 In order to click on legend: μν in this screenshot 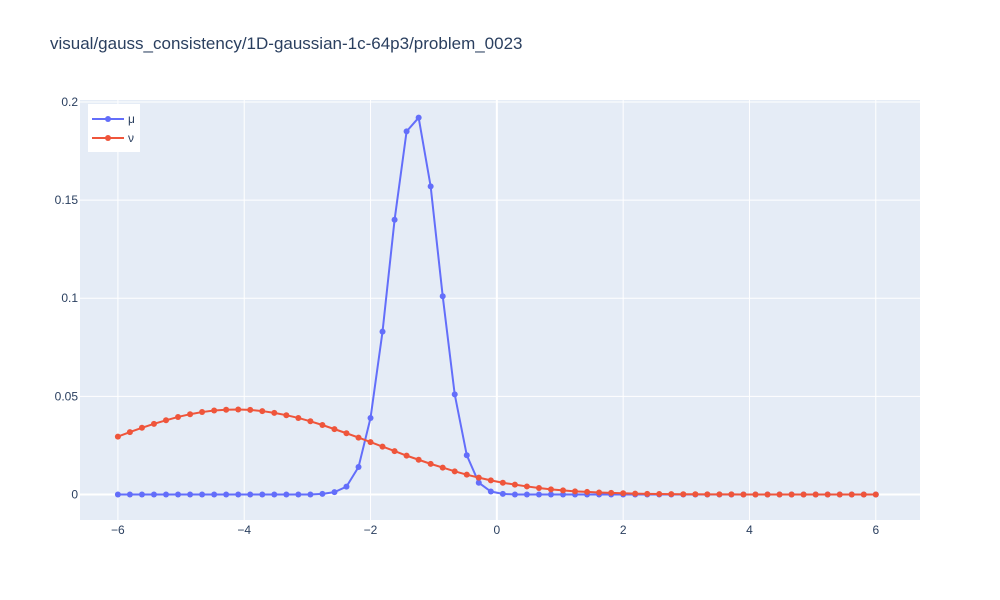, I will do `click(114, 128)`.